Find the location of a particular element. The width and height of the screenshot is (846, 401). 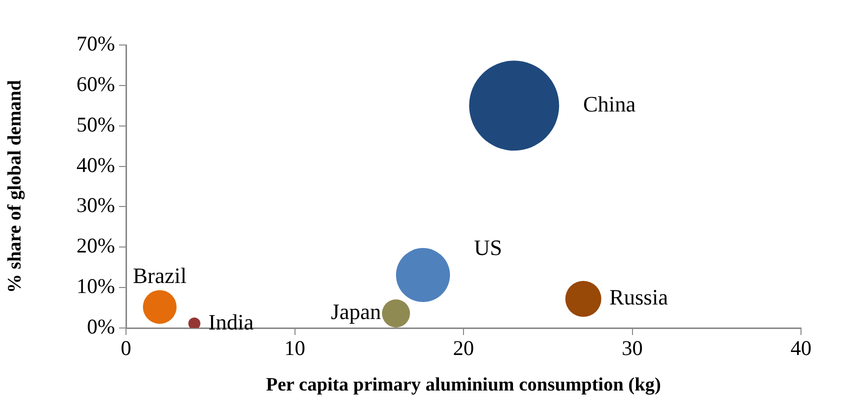

y-tick-label: 30% is located at coordinates (95, 205).